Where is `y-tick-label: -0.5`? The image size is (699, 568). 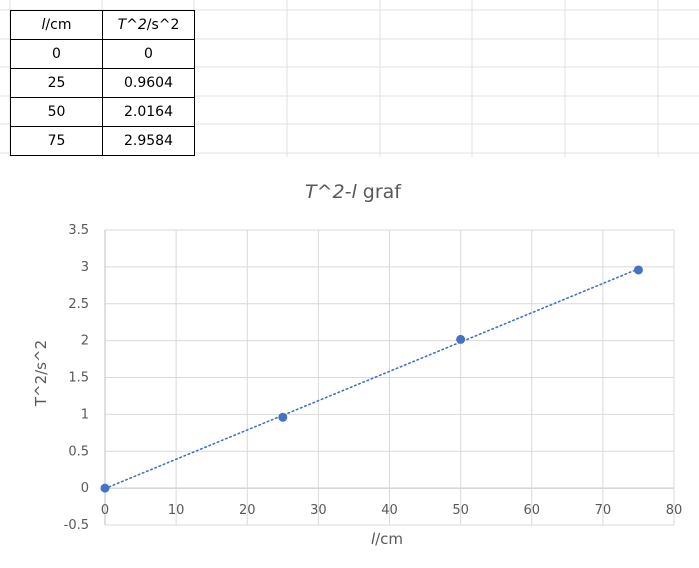
y-tick-label: -0.5 is located at coordinates (76, 525).